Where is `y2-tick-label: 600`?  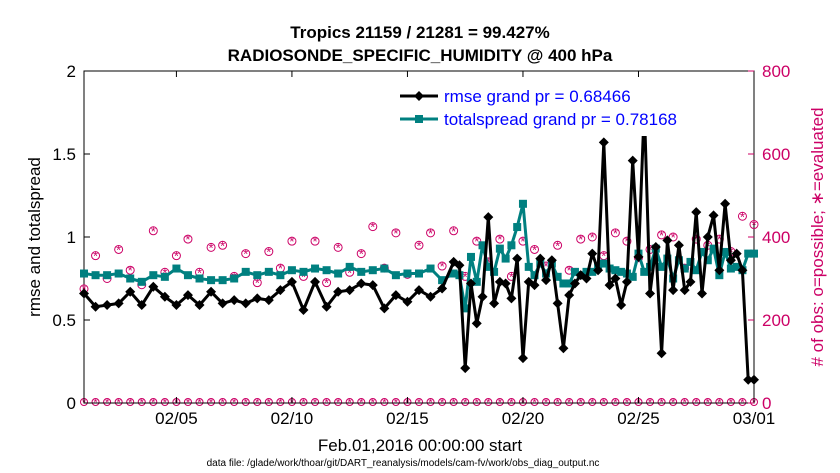
y2-tick-label: 600 is located at coordinates (776, 154).